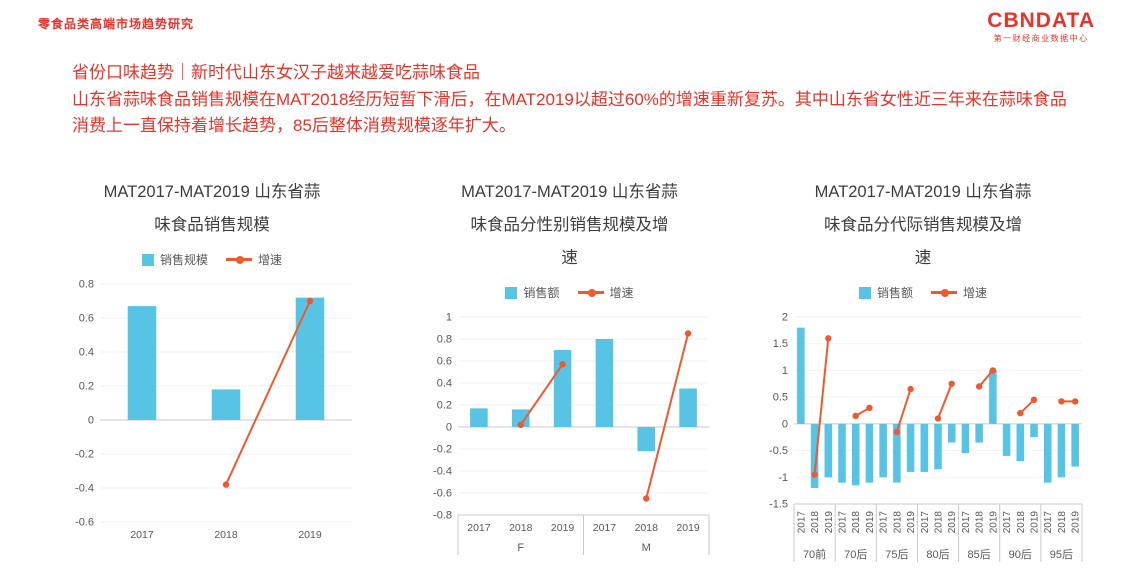  I want to click on y-axis-label: -0.6, so click(442, 494).